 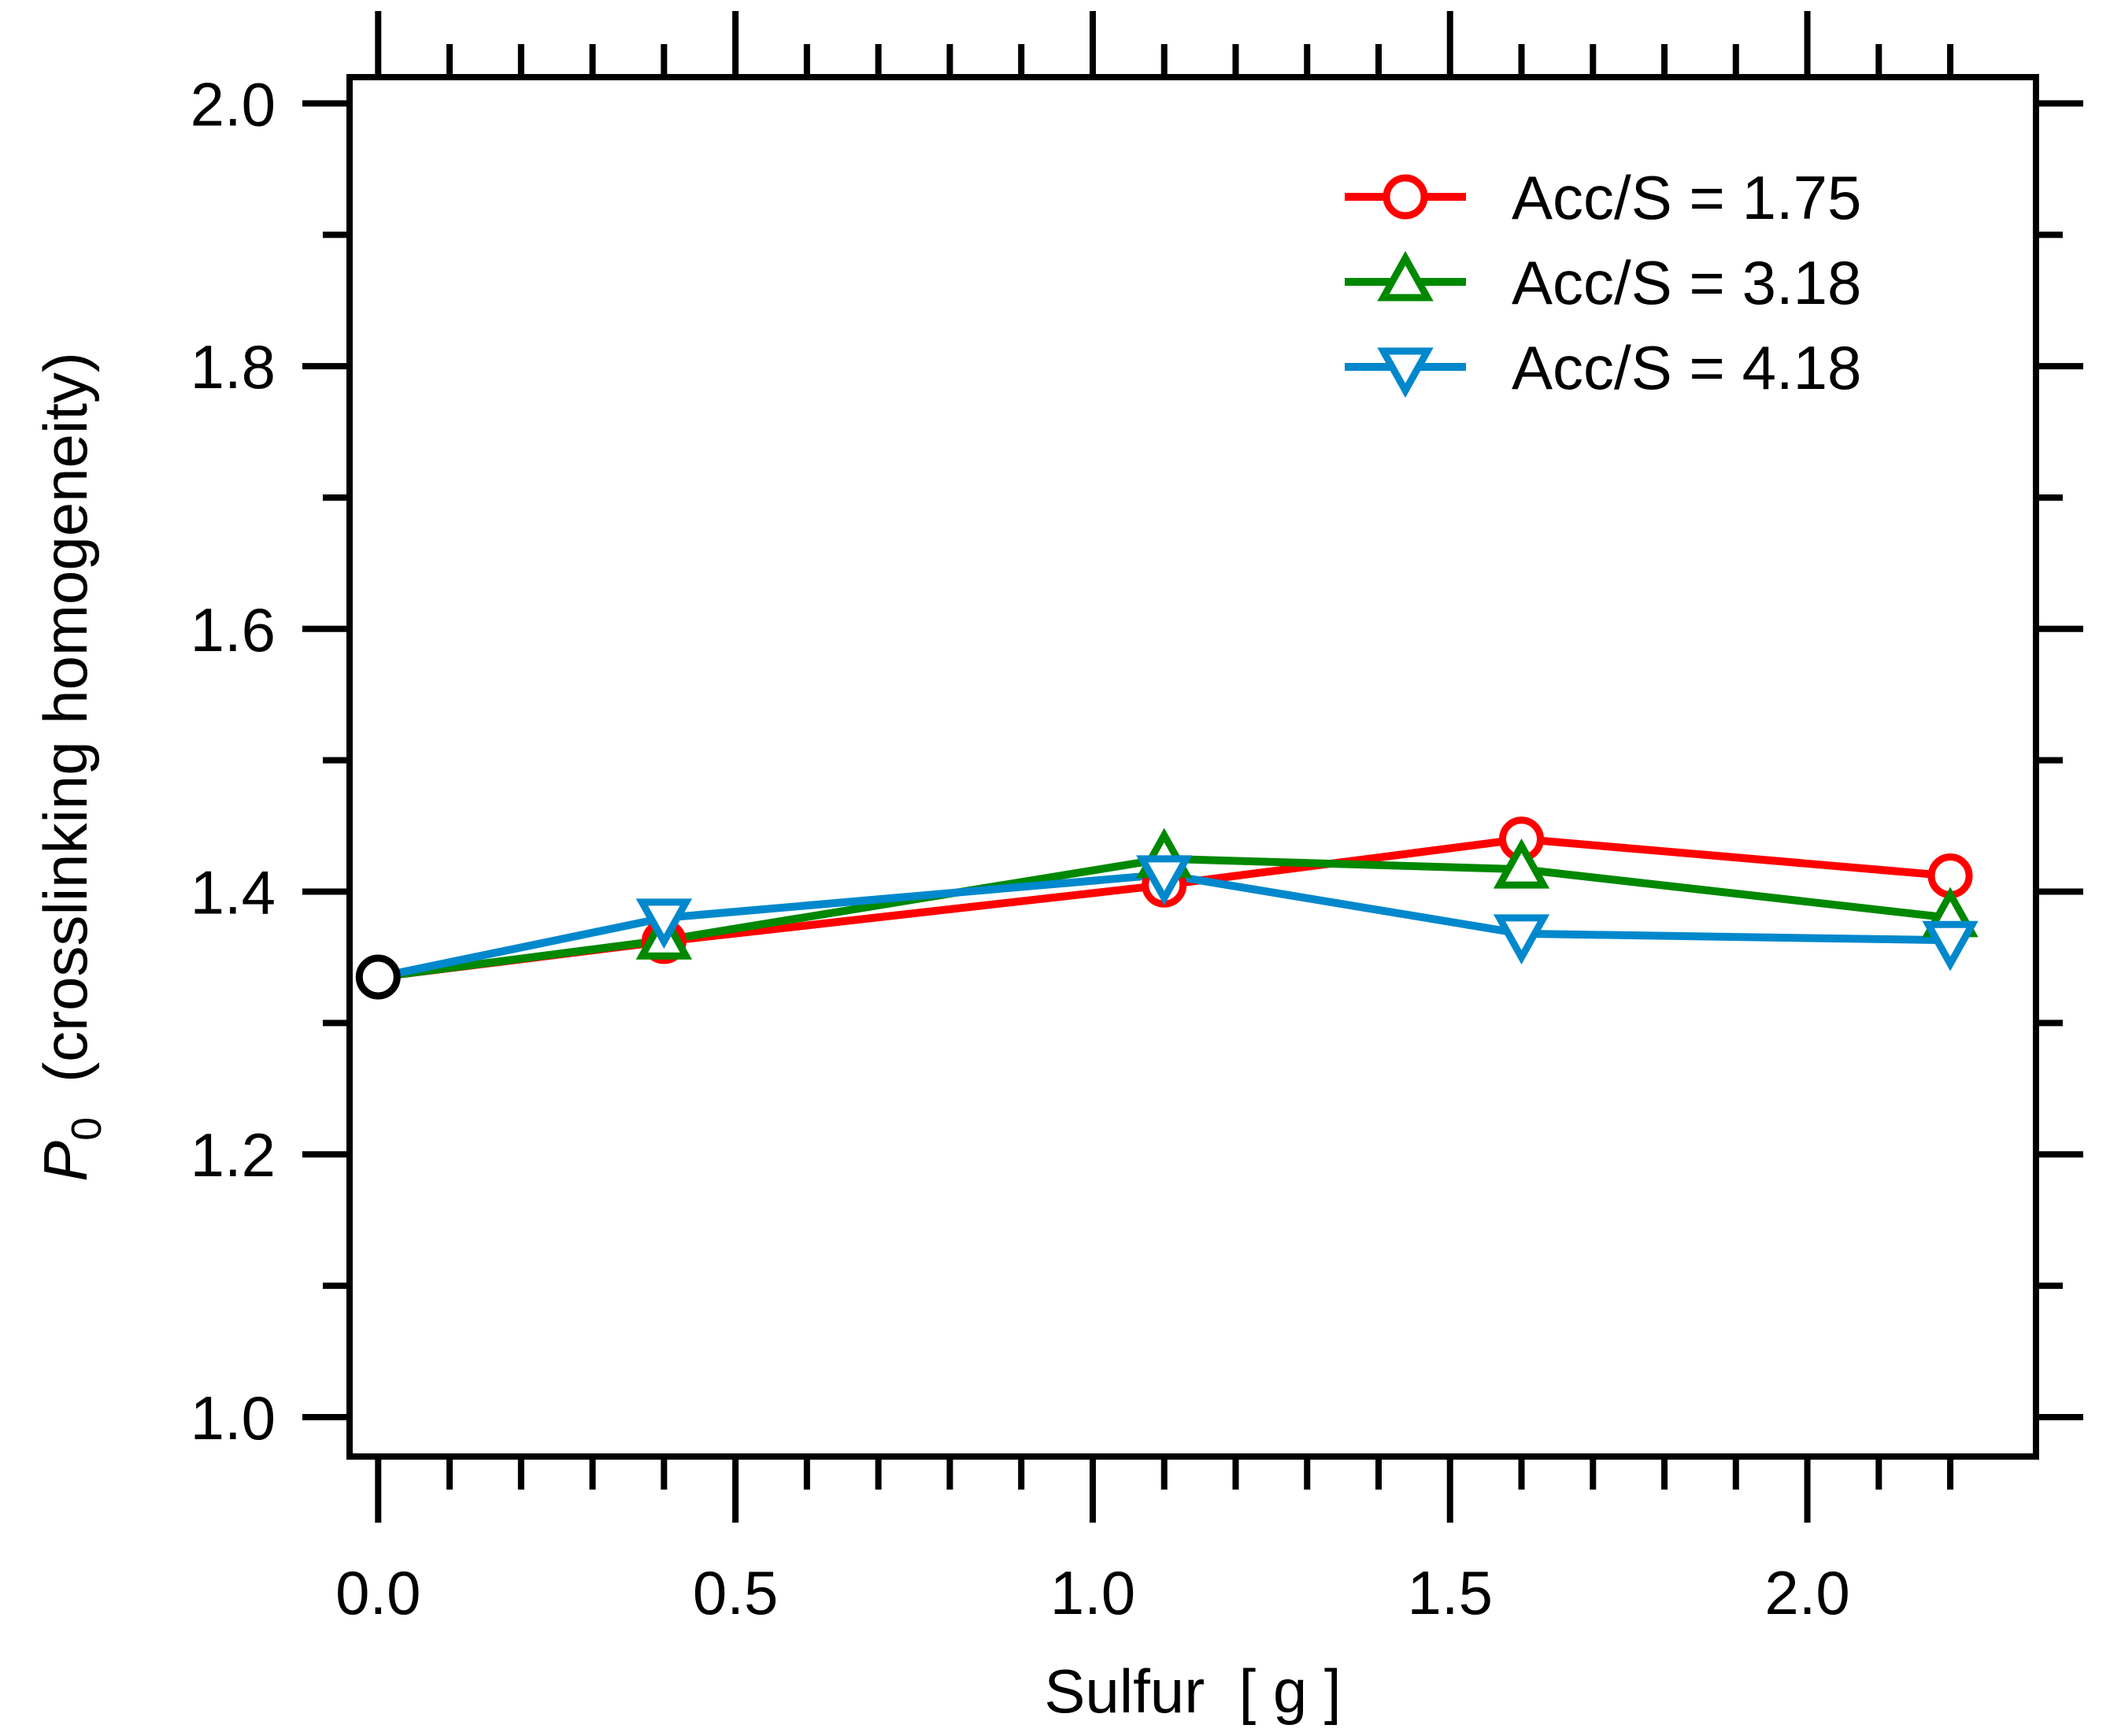 I want to click on y-tick-label: 1.0, so click(x=234, y=1418).